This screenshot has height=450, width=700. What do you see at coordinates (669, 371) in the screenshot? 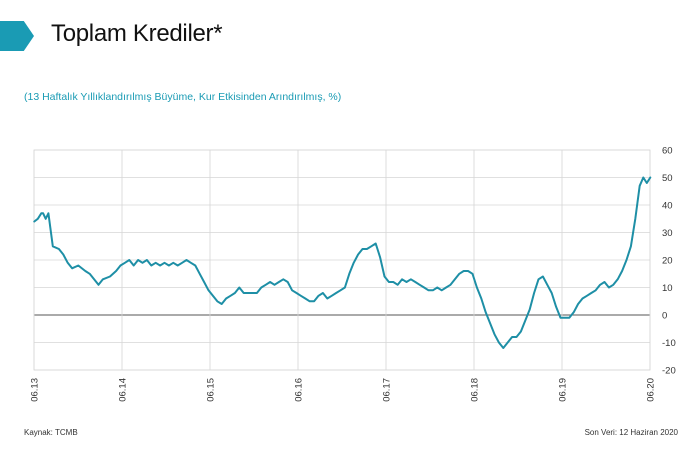
I see `y-tick-label: -20` at bounding box center [669, 371].